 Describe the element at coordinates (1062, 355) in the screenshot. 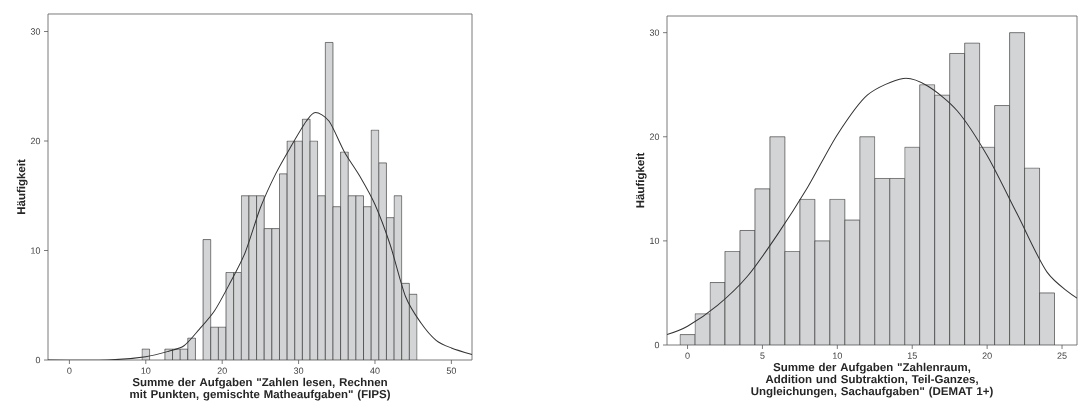

I see `x-tick-label: 25` at that location.